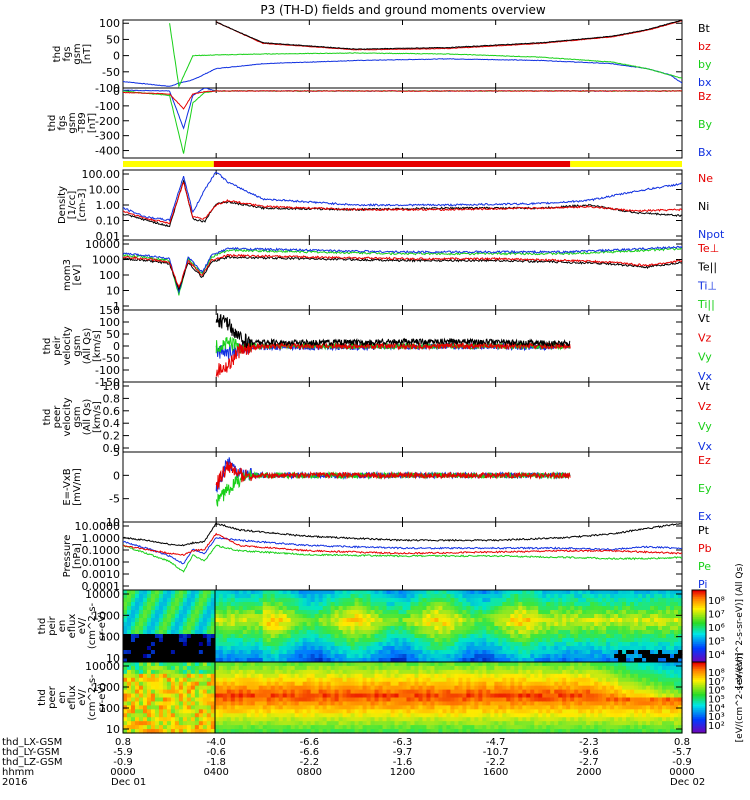 The width and height of the screenshot is (750, 800). Describe the element at coordinates (67, 416) in the screenshot. I see `y-axis-label-line: velocity` at that location.